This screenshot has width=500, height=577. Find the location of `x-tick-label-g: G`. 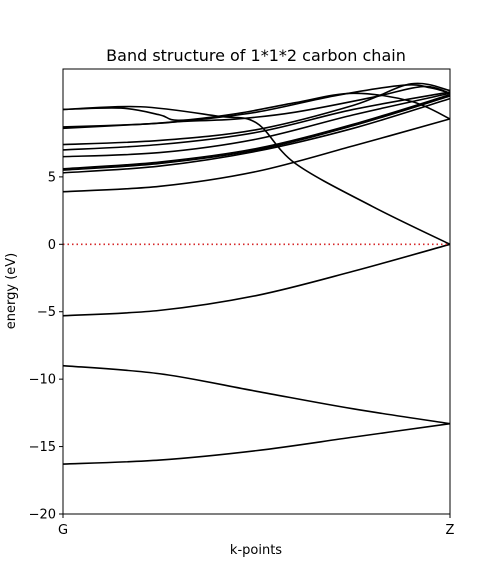

x-tick-label-g: G is located at coordinates (63, 530).